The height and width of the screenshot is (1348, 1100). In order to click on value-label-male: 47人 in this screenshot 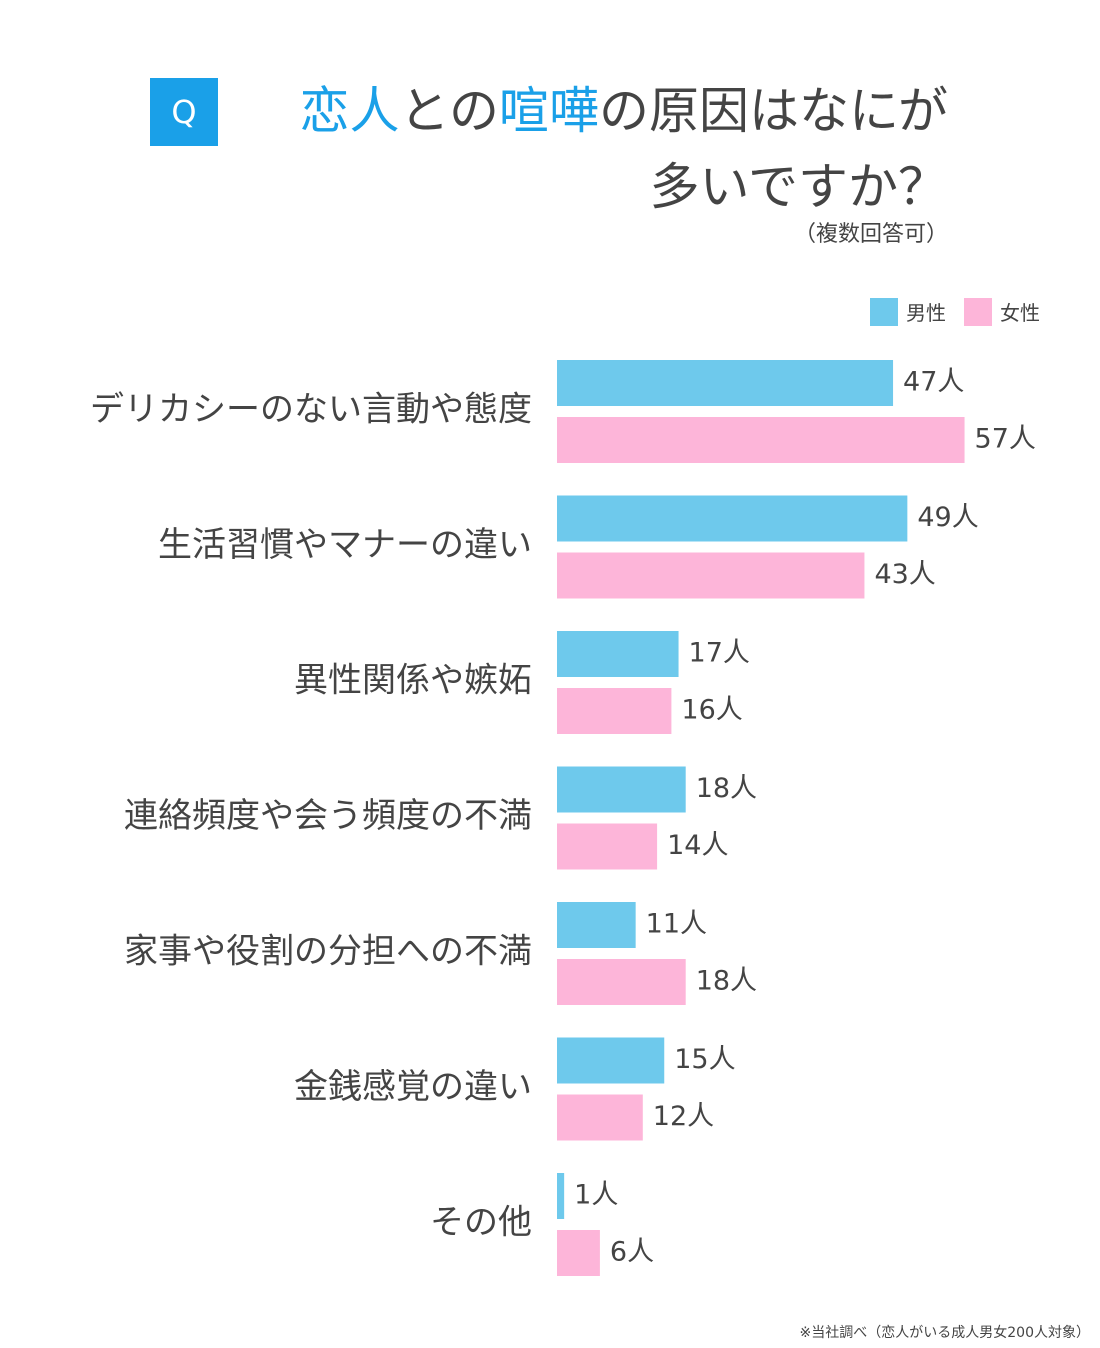, I will do `click(933, 382)`.